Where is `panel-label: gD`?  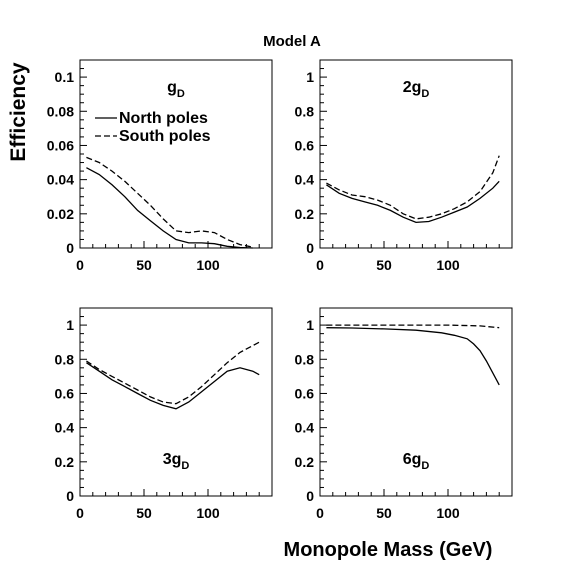
panel-label: gD is located at coordinates (176, 89).